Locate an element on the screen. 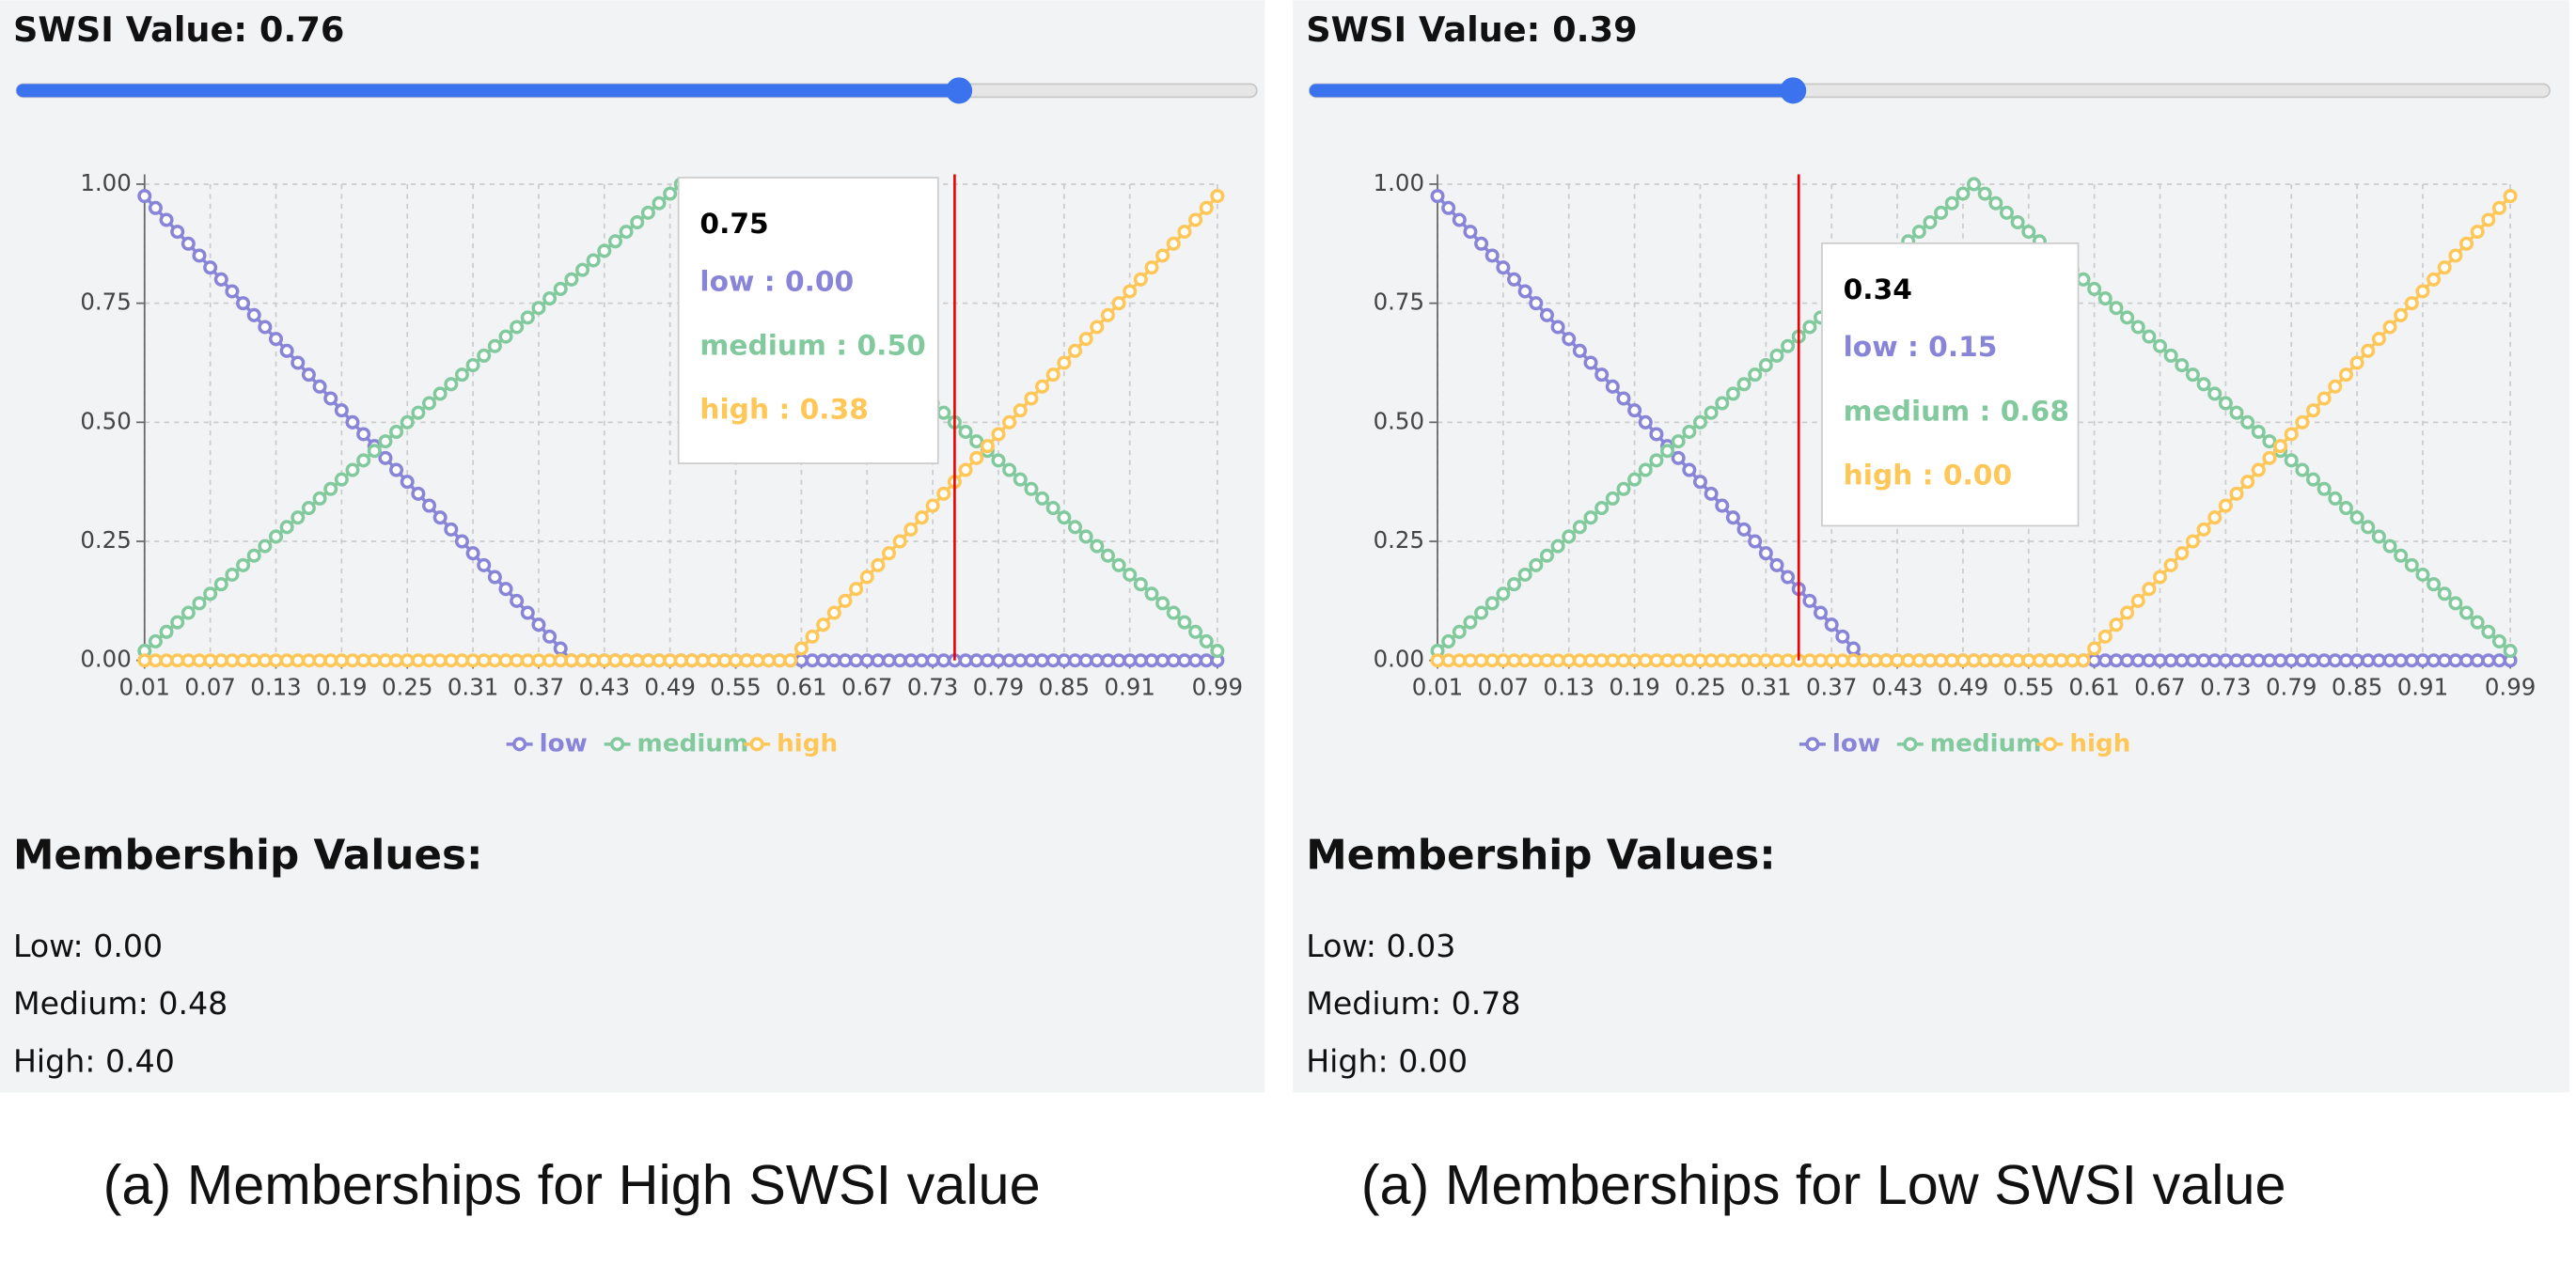 This screenshot has width=2576, height=1265. x-tick-label: 0.91 is located at coordinates (1129, 687).